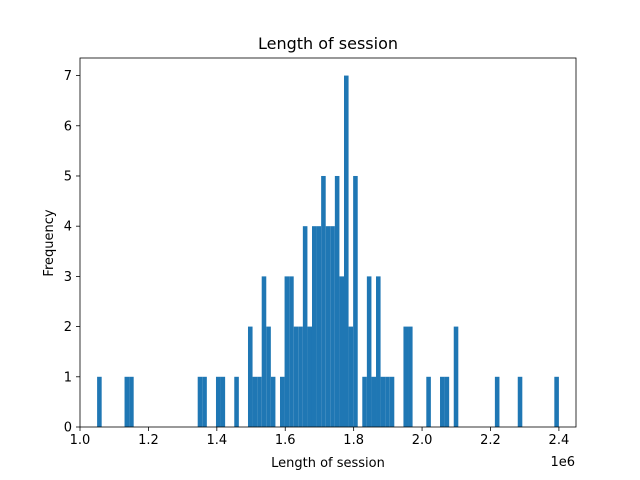  What do you see at coordinates (68, 227) in the screenshot?
I see `y-tick-label: 4` at bounding box center [68, 227].